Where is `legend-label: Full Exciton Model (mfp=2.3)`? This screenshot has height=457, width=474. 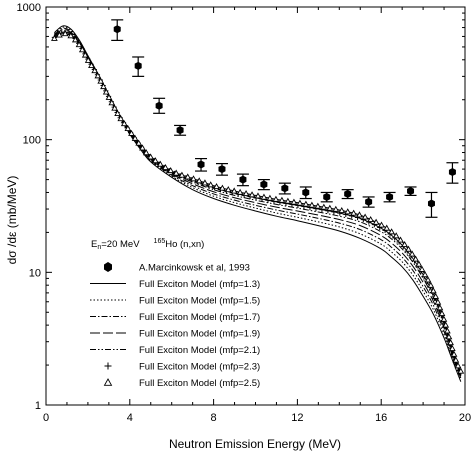 legend-label: Full Exciton Model (mfp=2.3) is located at coordinates (199, 367).